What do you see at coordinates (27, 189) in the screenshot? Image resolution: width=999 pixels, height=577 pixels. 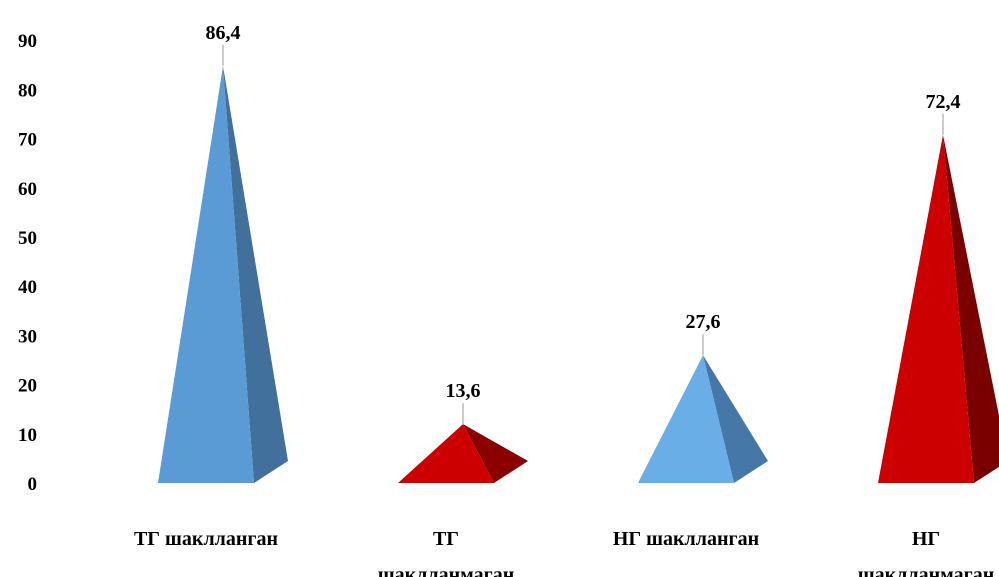 I see `y-tick-label-60: 60` at bounding box center [27, 189].